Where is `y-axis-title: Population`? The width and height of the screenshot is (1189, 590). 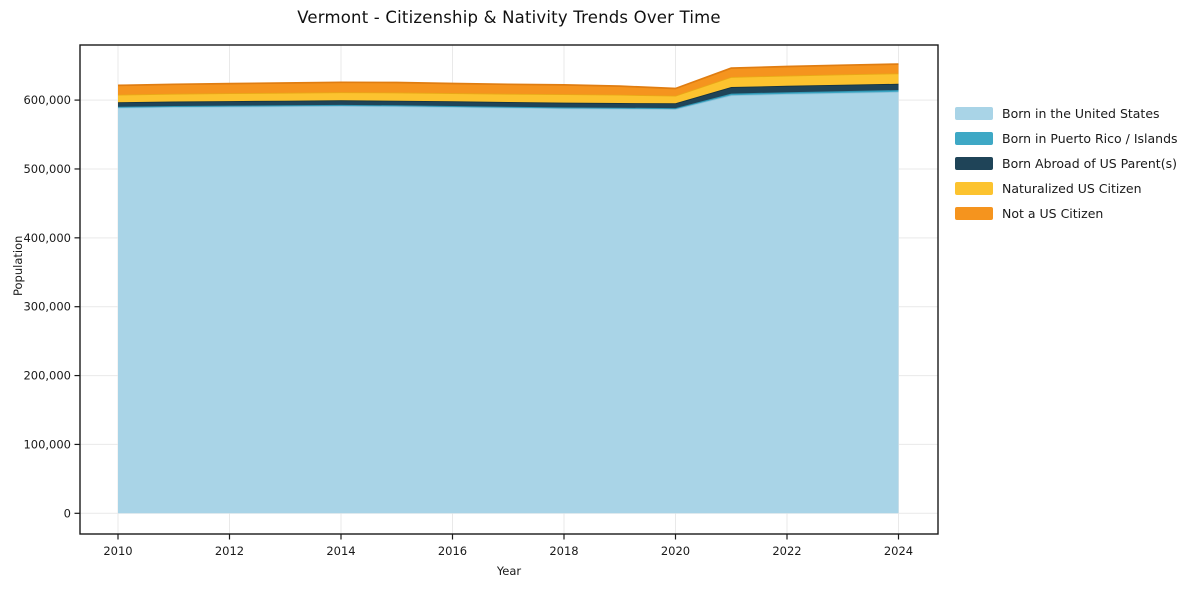 y-axis-title: Population is located at coordinates (18, 265).